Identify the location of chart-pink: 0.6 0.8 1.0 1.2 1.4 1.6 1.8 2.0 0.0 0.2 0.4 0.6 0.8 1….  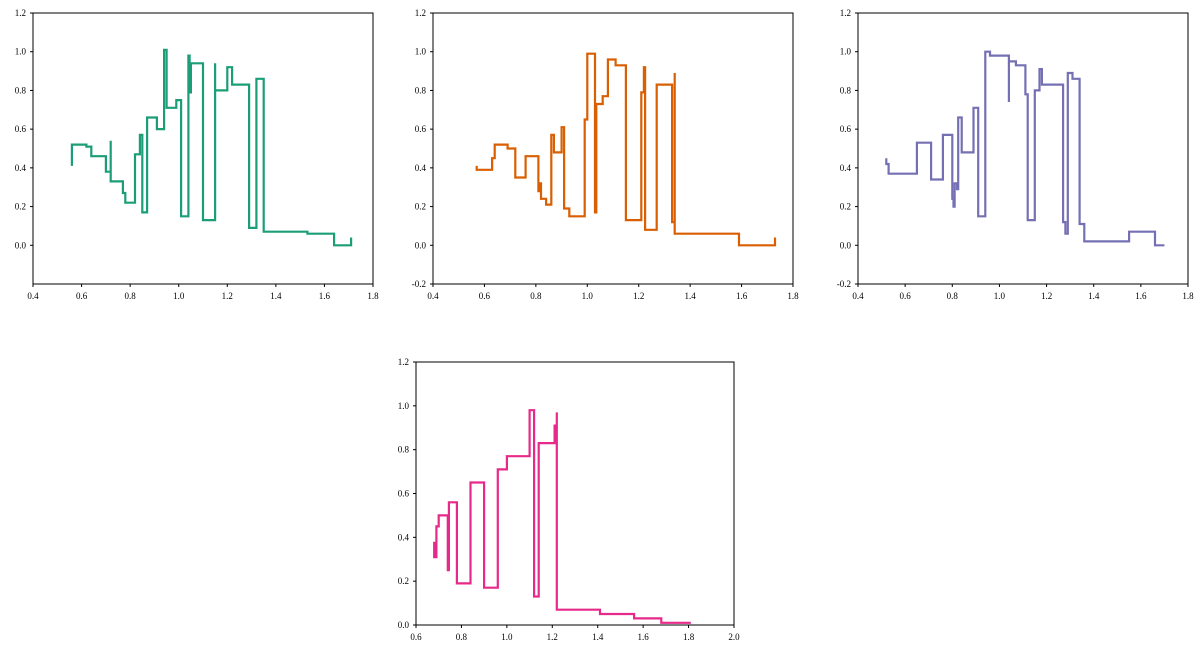
(569, 499).